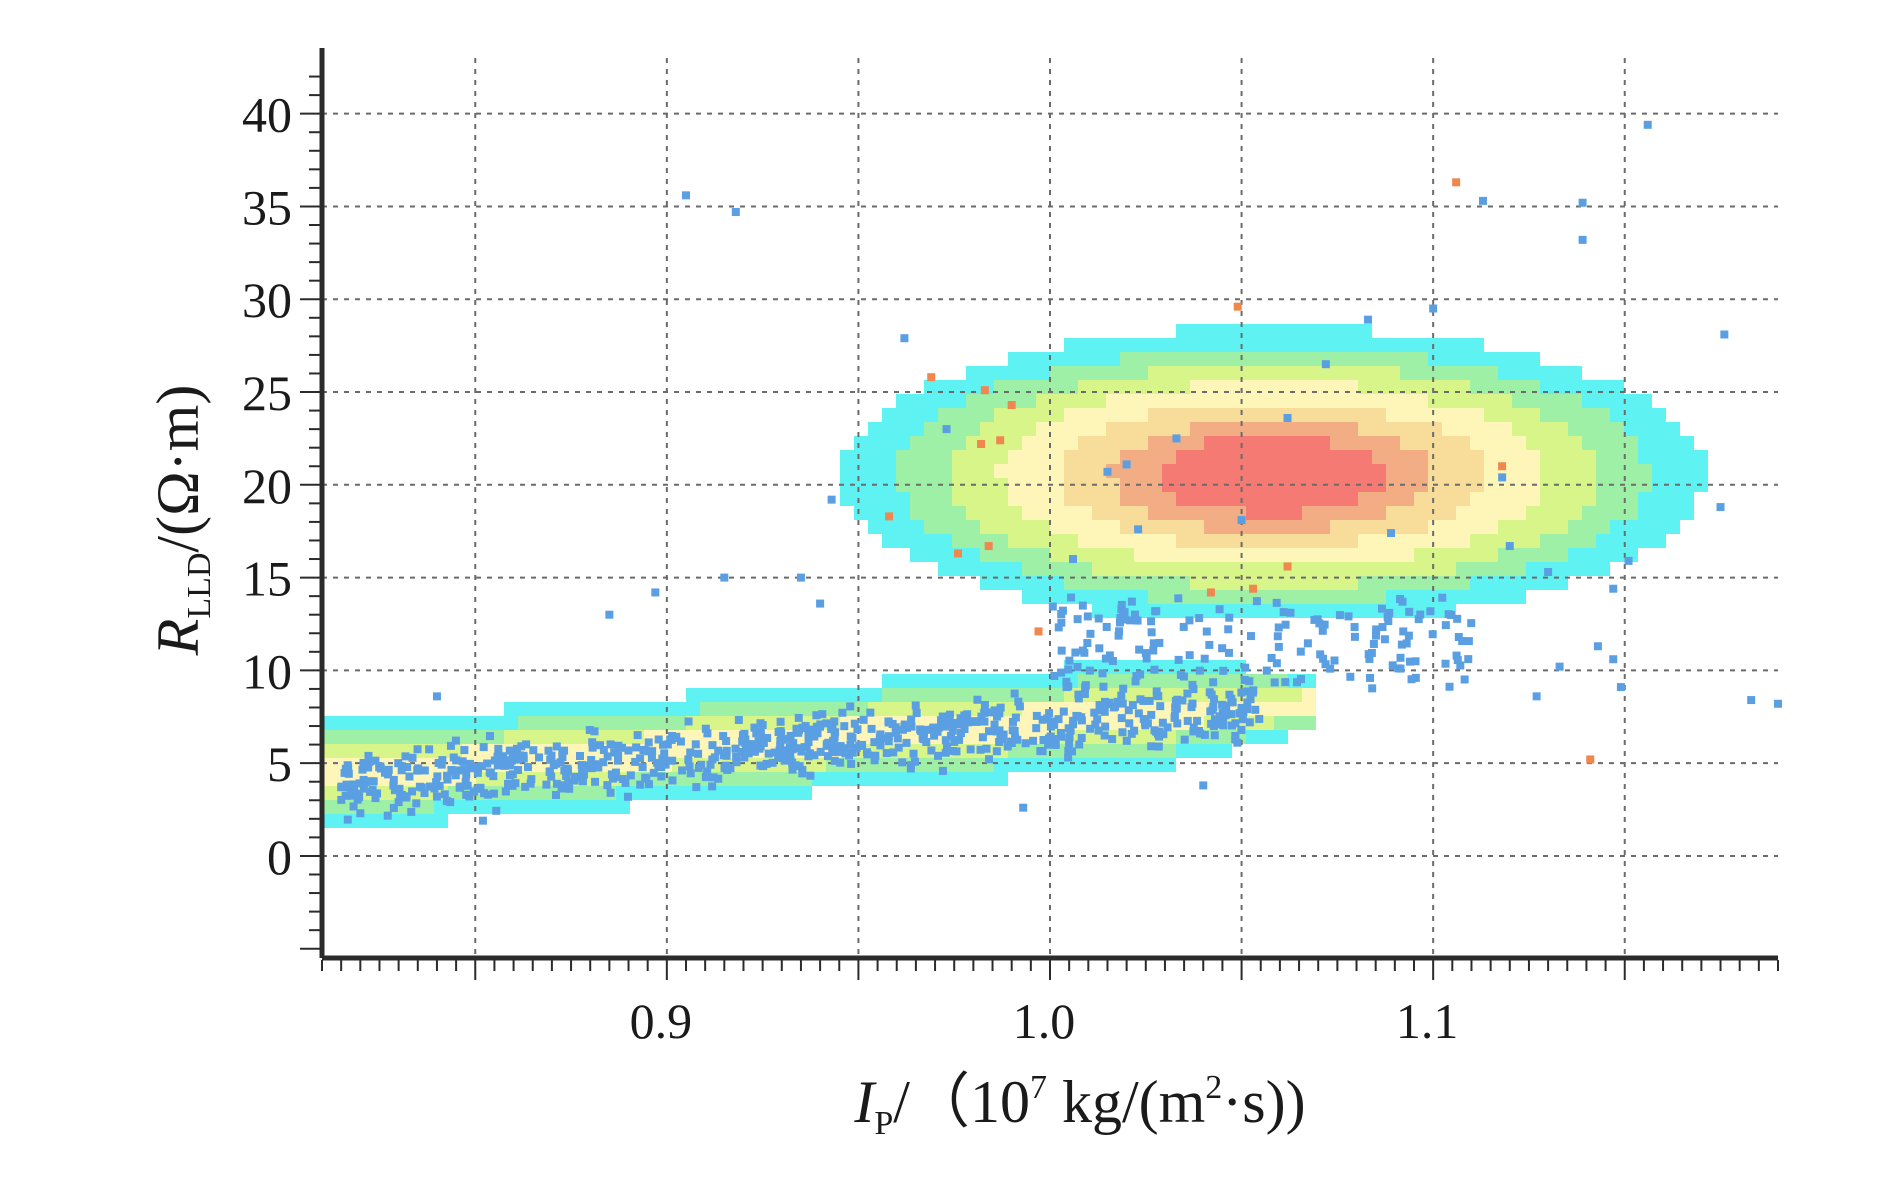 Image resolution: width=1890 pixels, height=1181 pixels. Describe the element at coordinates (267, 579) in the screenshot. I see `y-tick-label: 15` at that location.